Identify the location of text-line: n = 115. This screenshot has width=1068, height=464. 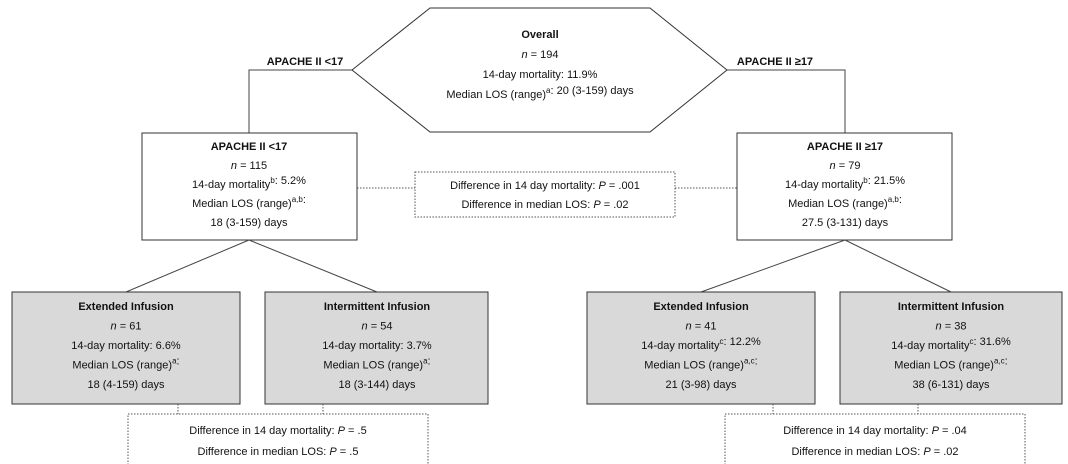
(249, 166).